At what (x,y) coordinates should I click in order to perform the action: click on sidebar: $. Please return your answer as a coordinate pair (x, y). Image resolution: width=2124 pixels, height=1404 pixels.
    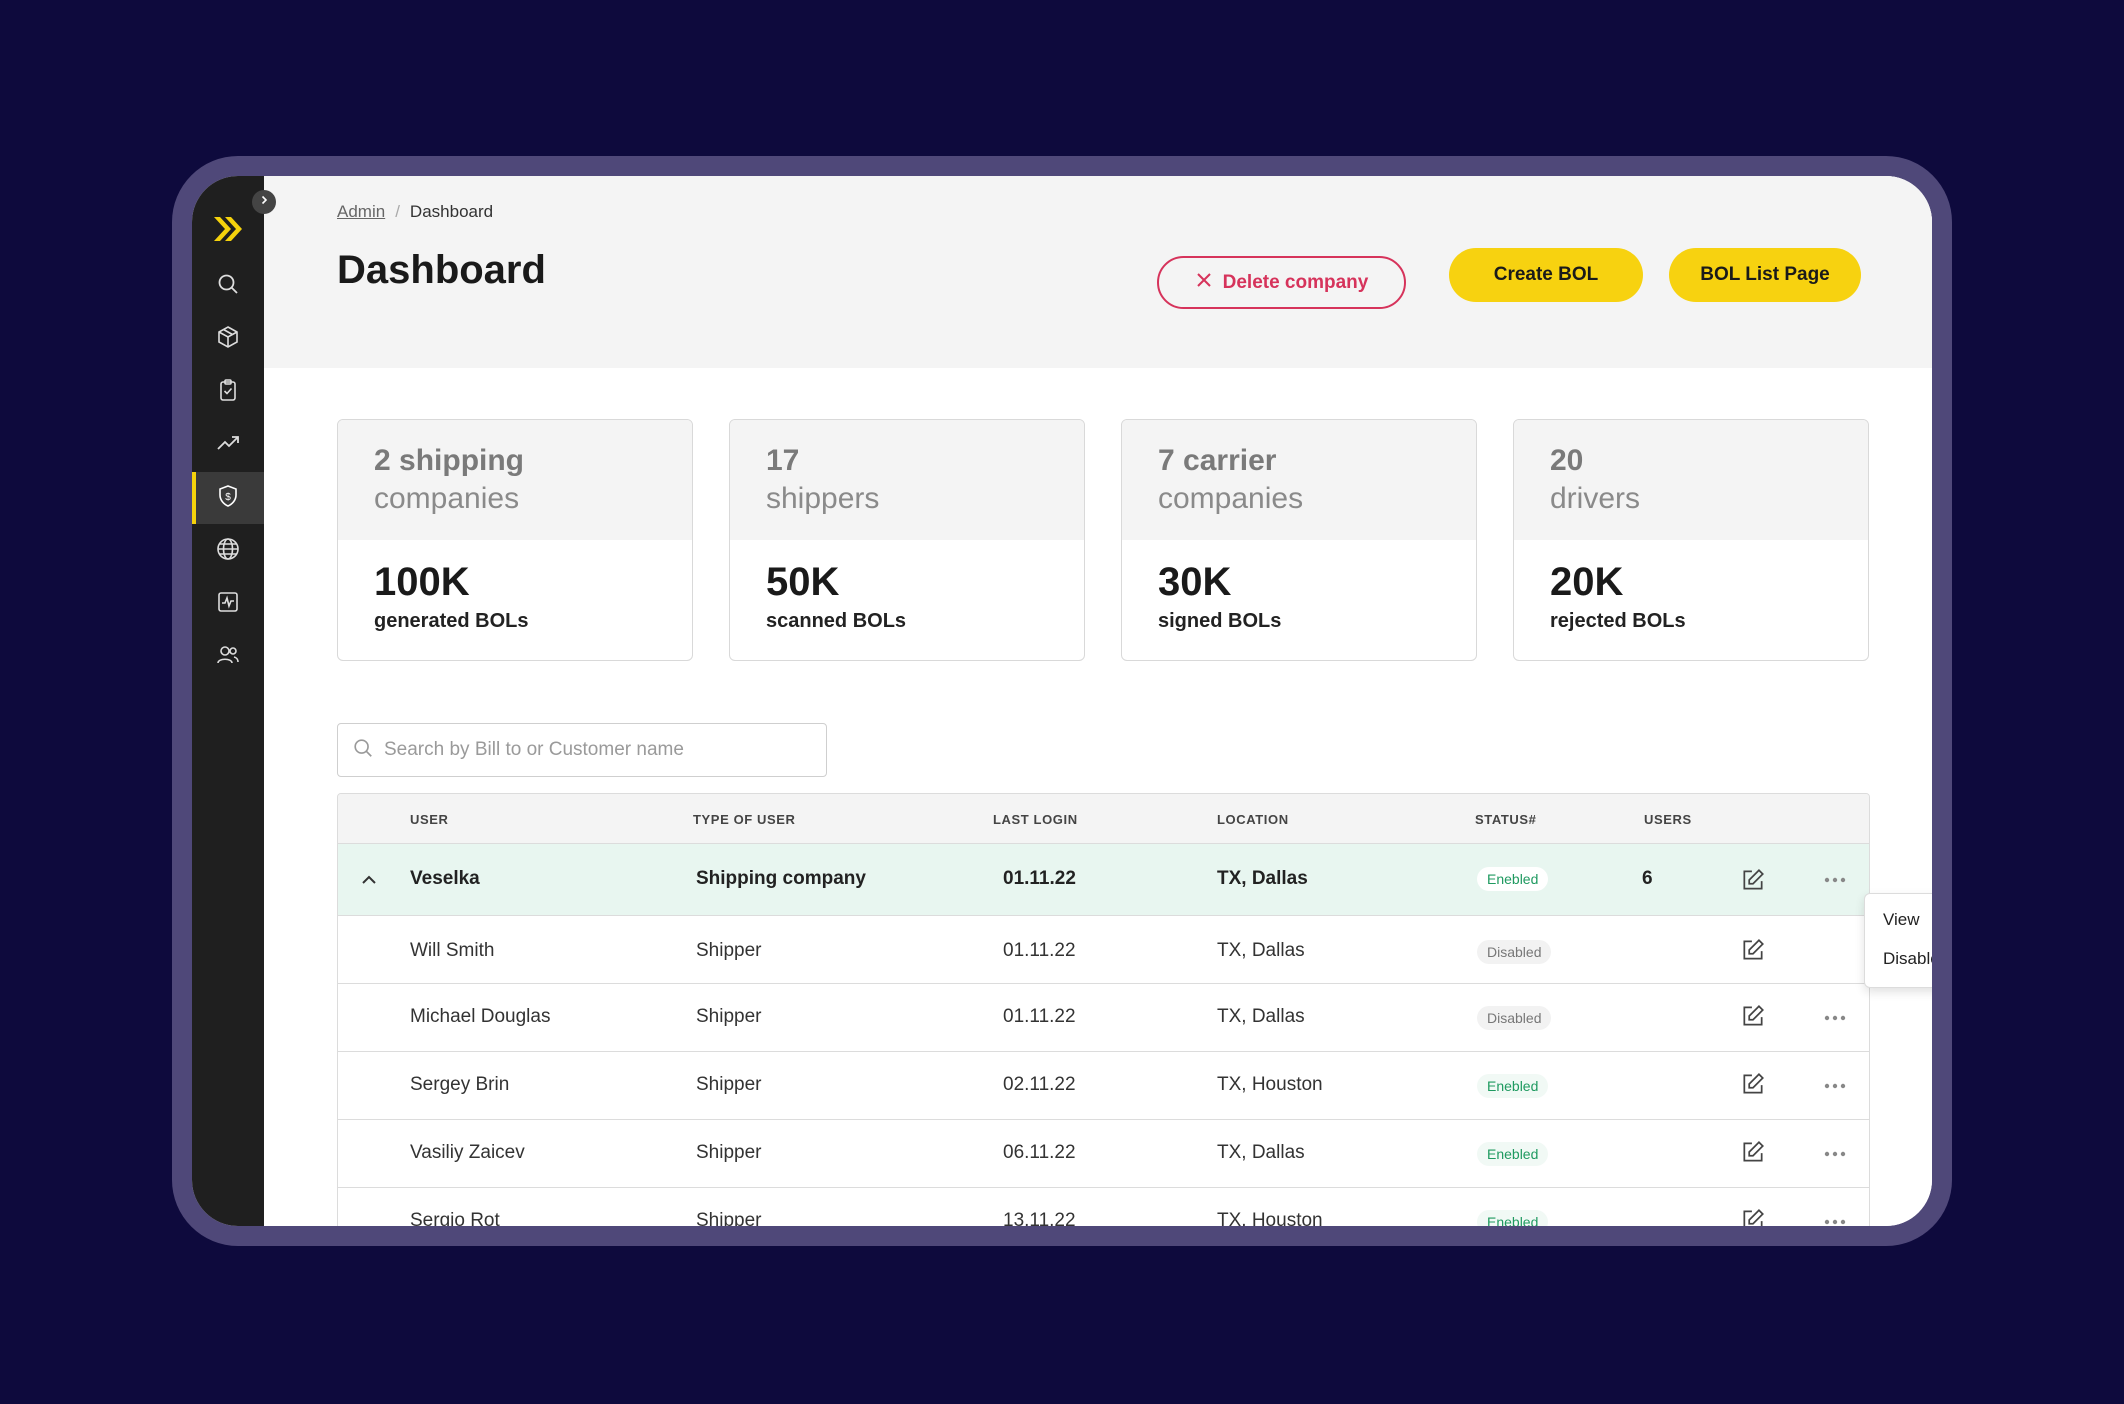
    Looking at the image, I should click on (228, 701).